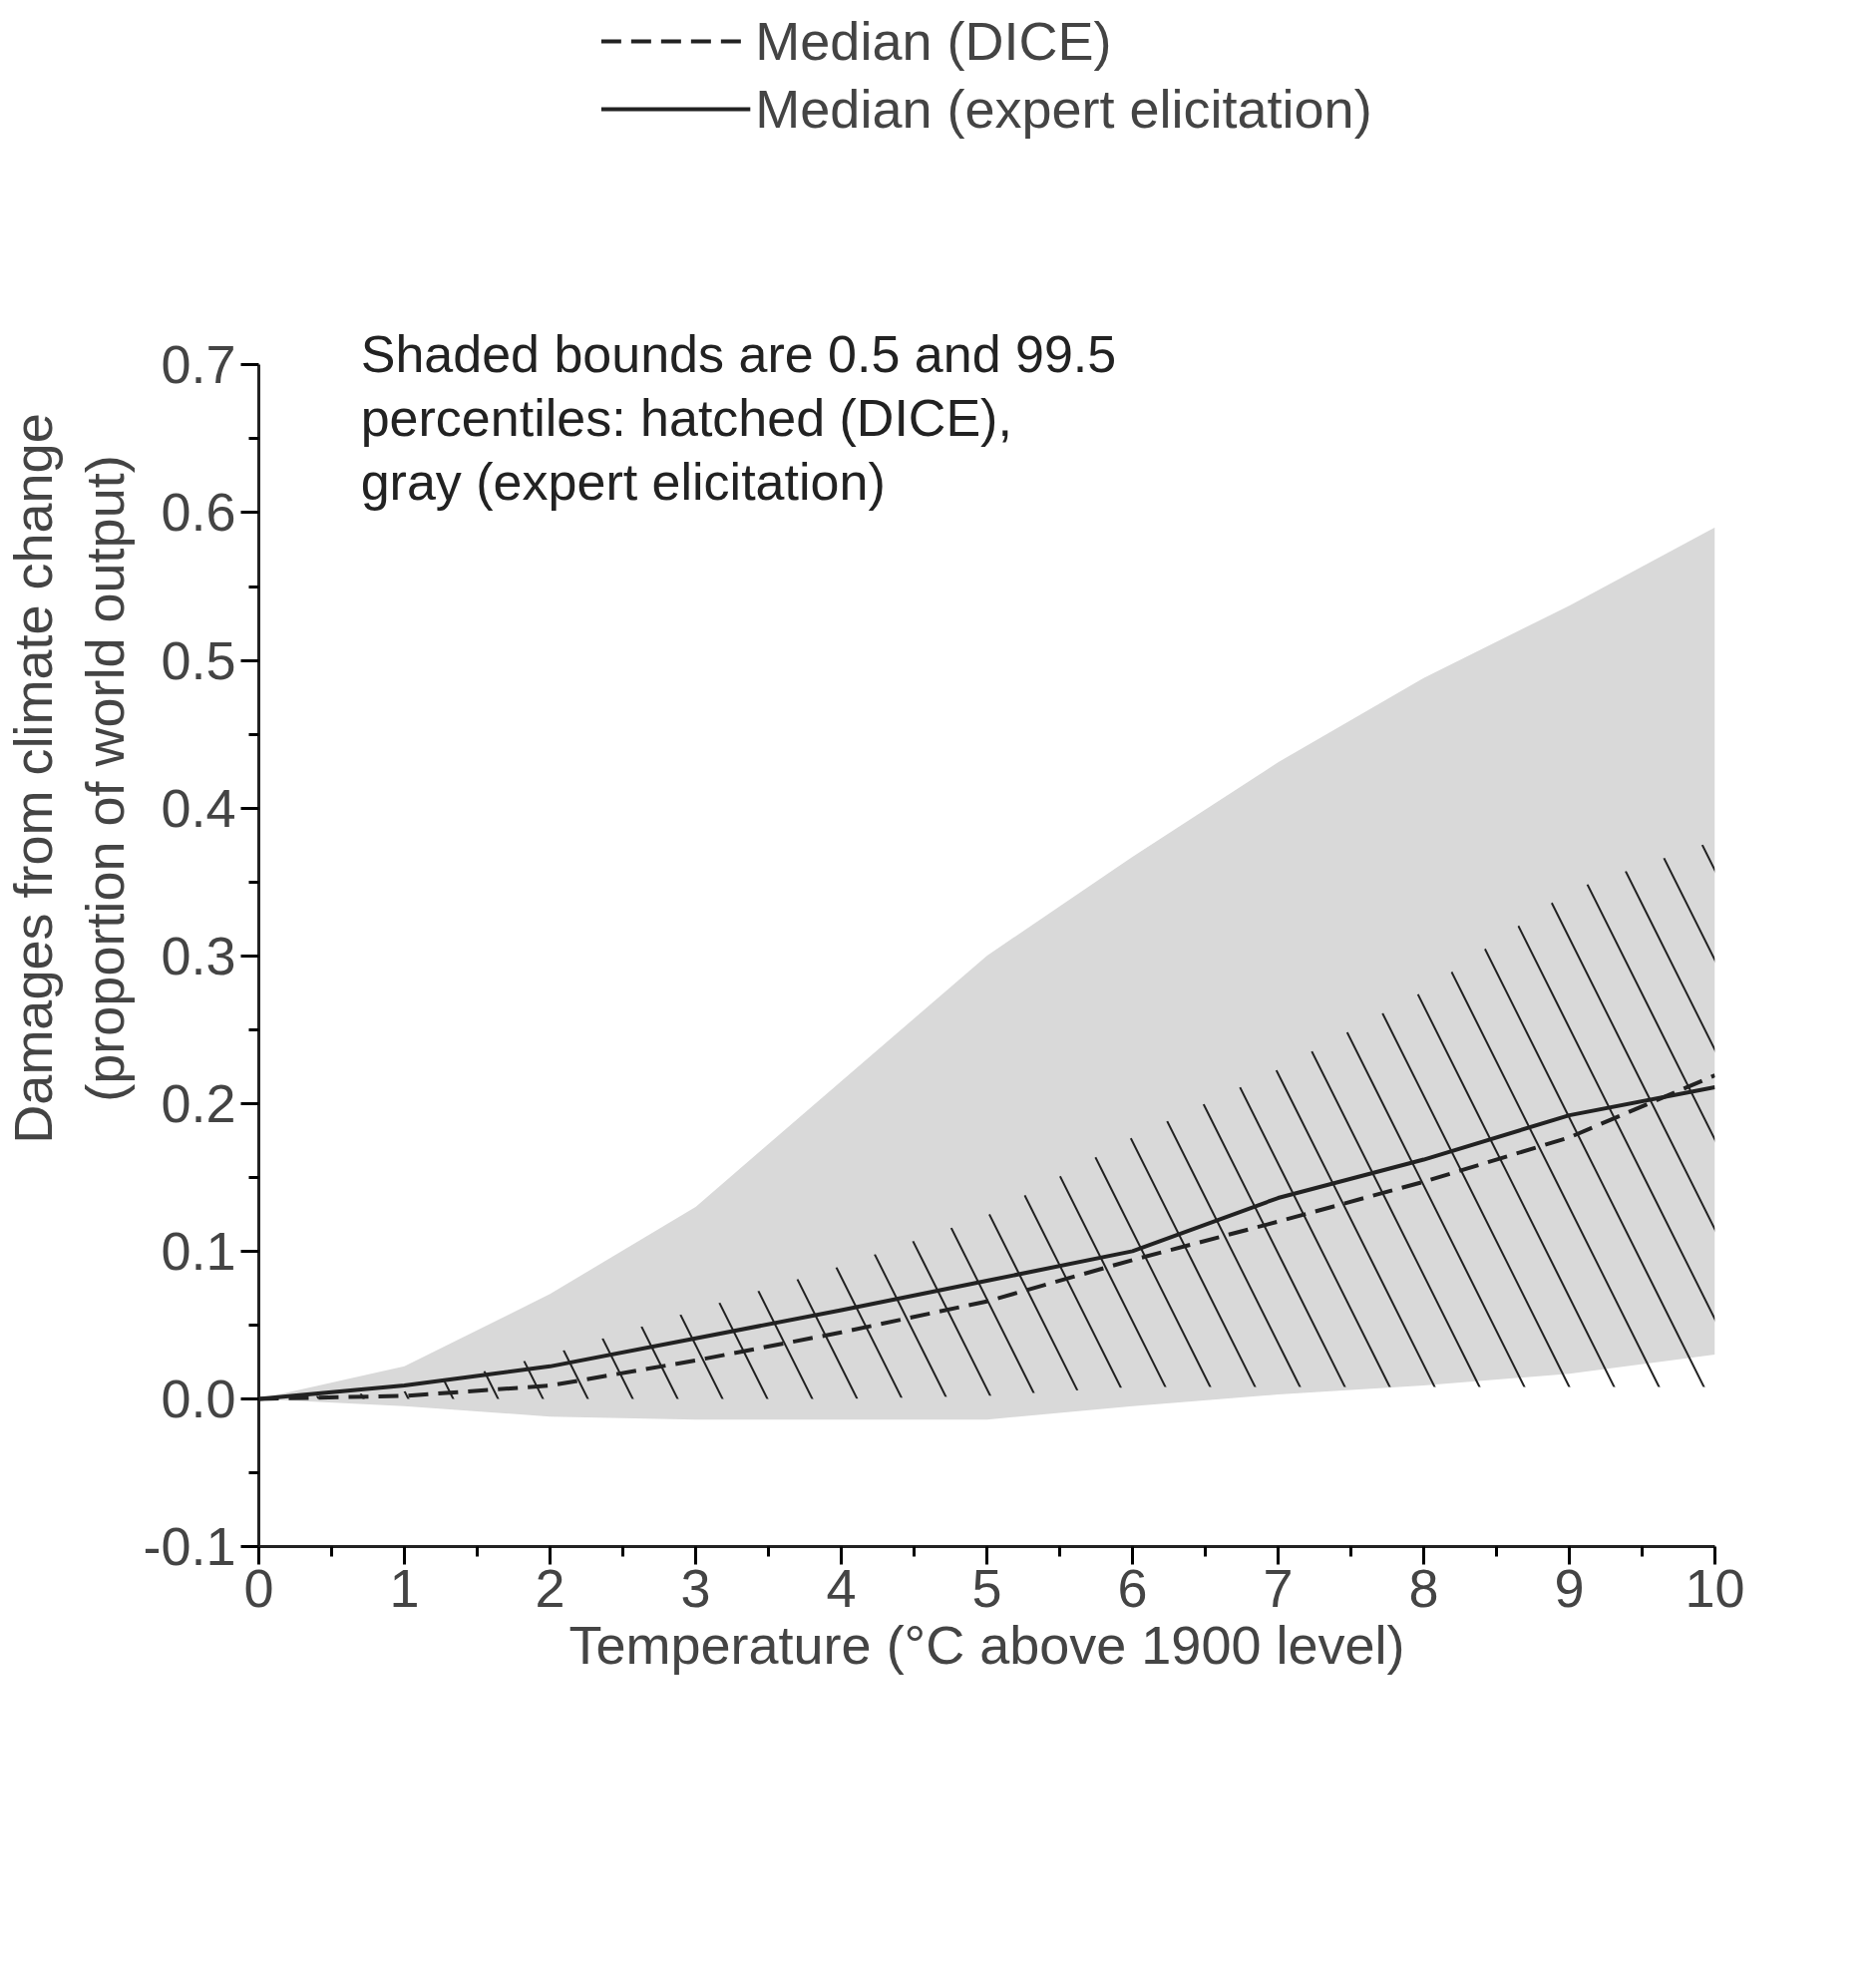 The width and height of the screenshot is (1876, 1961). Describe the element at coordinates (1715, 1588) in the screenshot. I see `x-tick-label: 10` at that location.